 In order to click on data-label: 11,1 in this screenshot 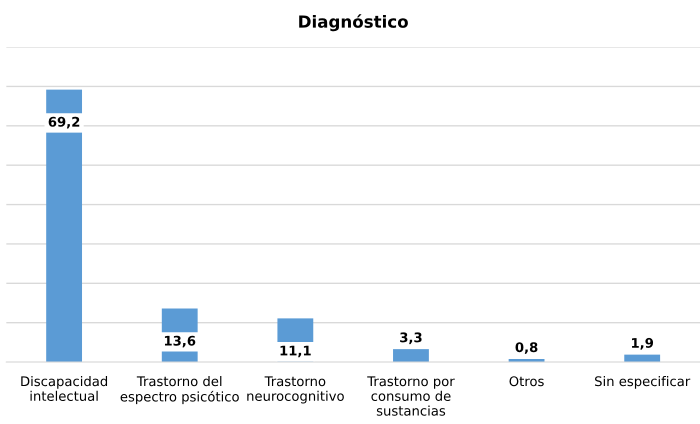, I will do `click(295, 352)`.